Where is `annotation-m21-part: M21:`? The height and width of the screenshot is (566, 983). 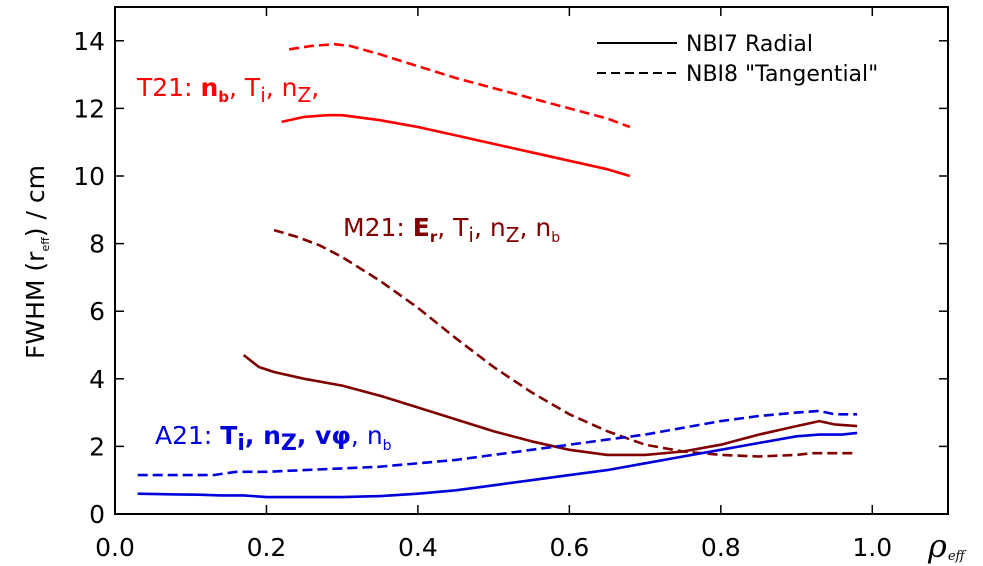 annotation-m21-part: M21: is located at coordinates (378, 227).